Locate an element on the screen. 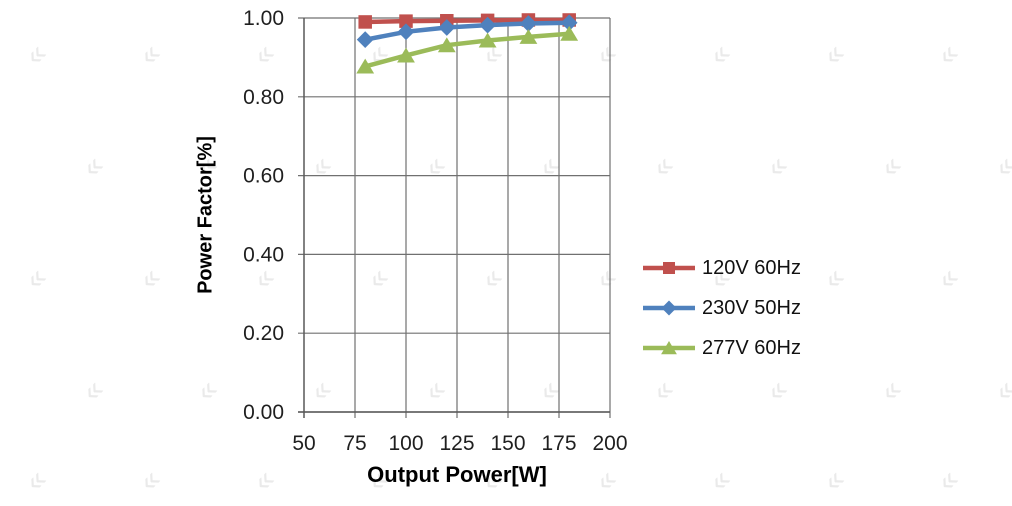 The image size is (1012, 506). legend-item-230v-50hz: 230V 50Hz is located at coordinates (721, 308).